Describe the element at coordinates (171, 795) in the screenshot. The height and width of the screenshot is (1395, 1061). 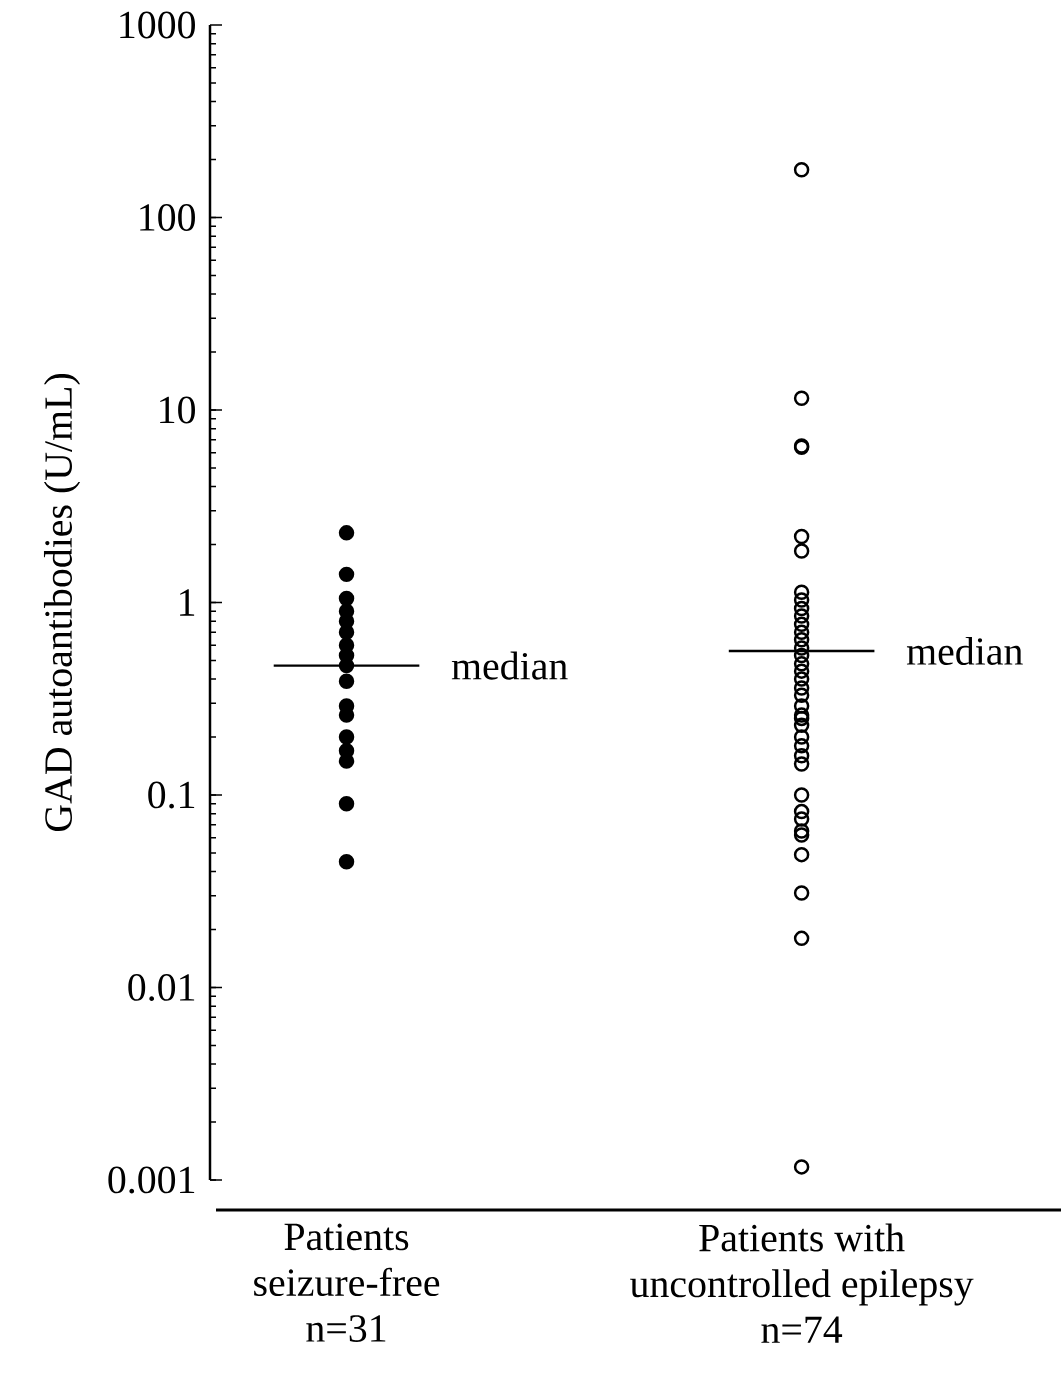
I see `y-tick-label: 0.1` at that location.